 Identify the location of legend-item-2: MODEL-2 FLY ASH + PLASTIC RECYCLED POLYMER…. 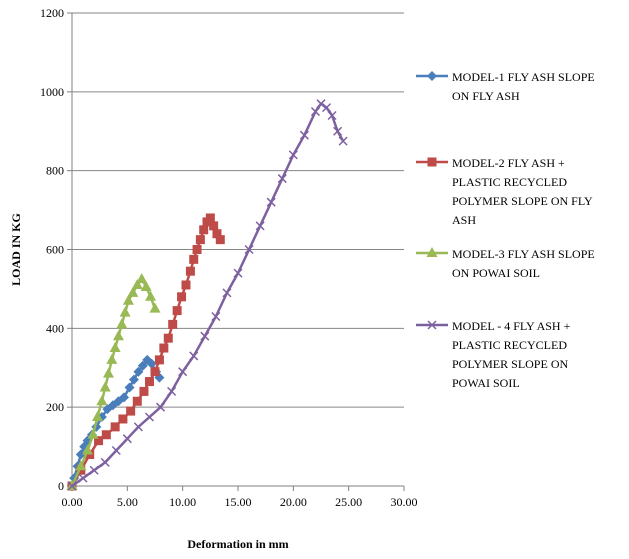
(504, 191).